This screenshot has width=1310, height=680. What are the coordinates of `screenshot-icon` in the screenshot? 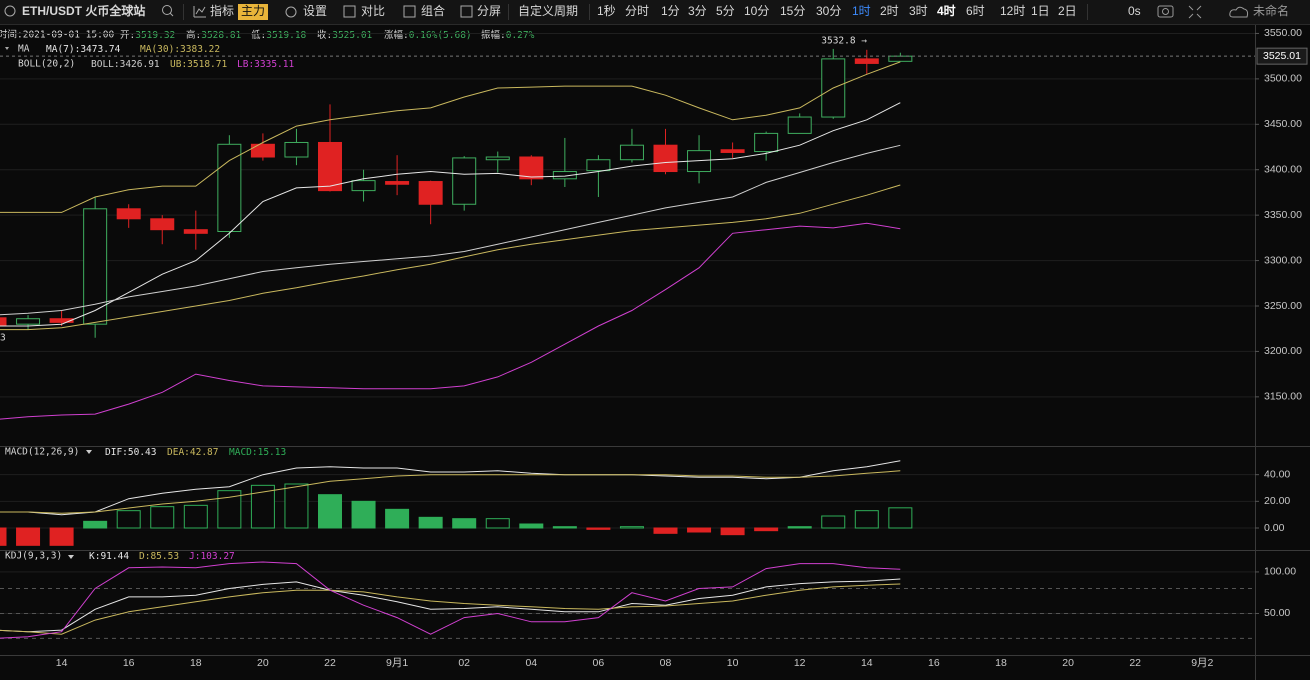 It's located at (1165, 11).